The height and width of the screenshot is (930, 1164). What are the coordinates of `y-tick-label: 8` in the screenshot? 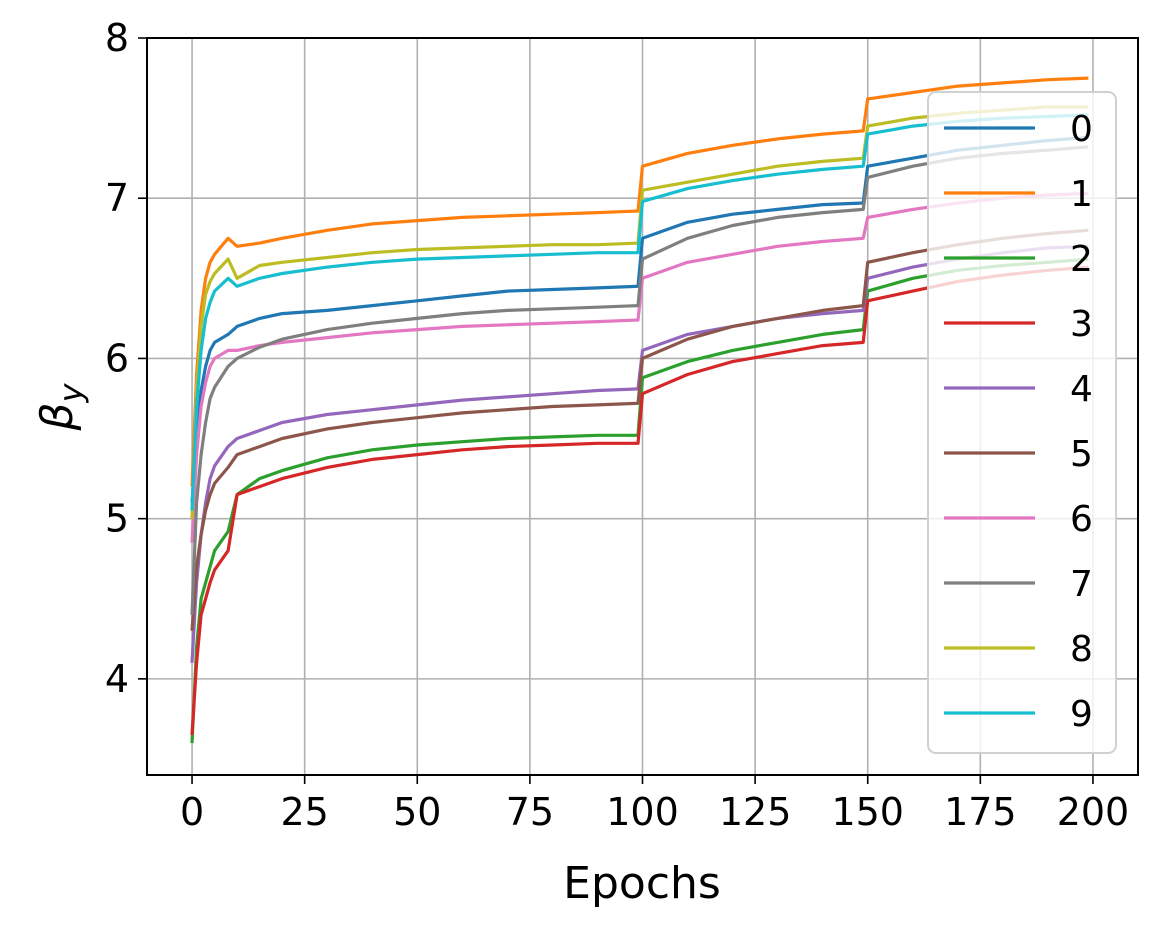 It's located at (117, 38).